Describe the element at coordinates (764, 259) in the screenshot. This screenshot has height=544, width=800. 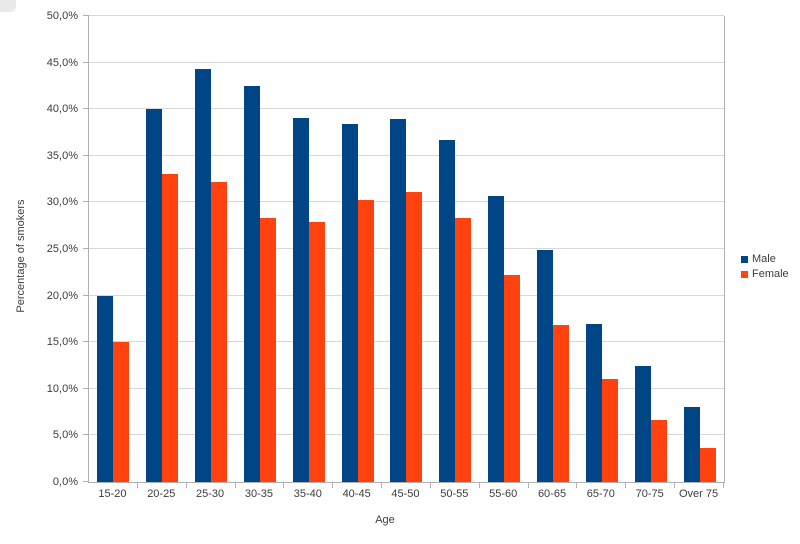
I see `legend-label-male: Male` at that location.